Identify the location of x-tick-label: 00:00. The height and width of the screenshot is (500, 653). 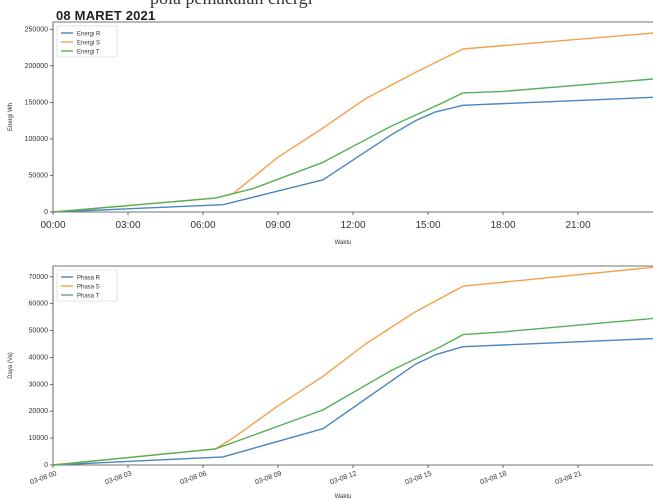
(52, 225).